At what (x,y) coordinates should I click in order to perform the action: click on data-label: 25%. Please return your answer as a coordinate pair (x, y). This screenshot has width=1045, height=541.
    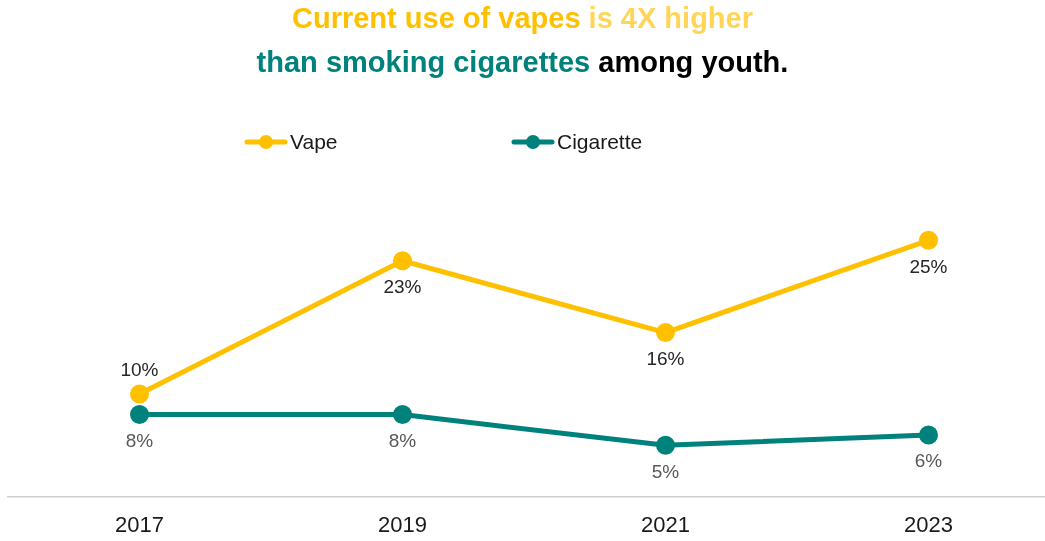
    Looking at the image, I should click on (928, 266).